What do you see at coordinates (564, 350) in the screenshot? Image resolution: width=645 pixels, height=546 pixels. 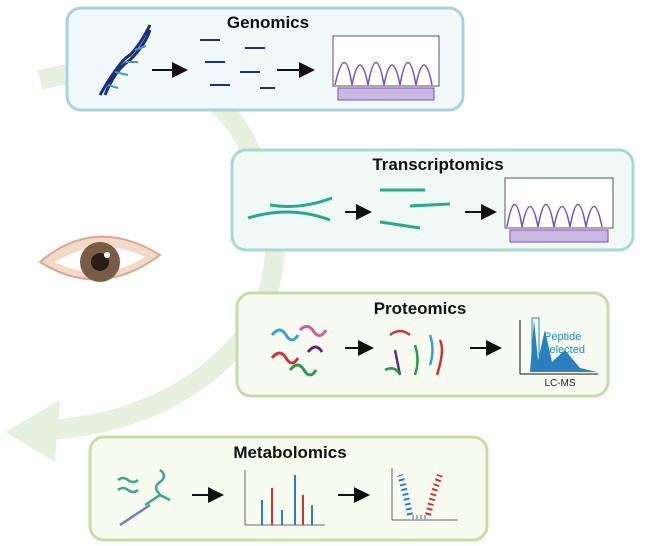 I see `annotation: selected` at bounding box center [564, 350].